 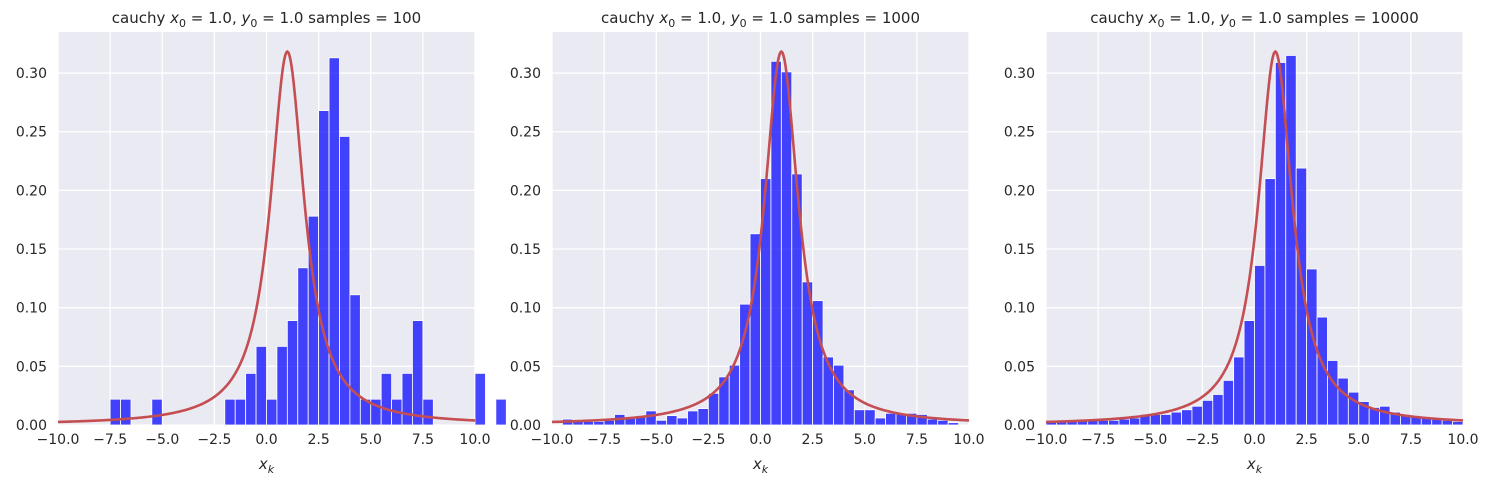 I want to click on y-tick-label: 0.25, so click(x=31, y=133).